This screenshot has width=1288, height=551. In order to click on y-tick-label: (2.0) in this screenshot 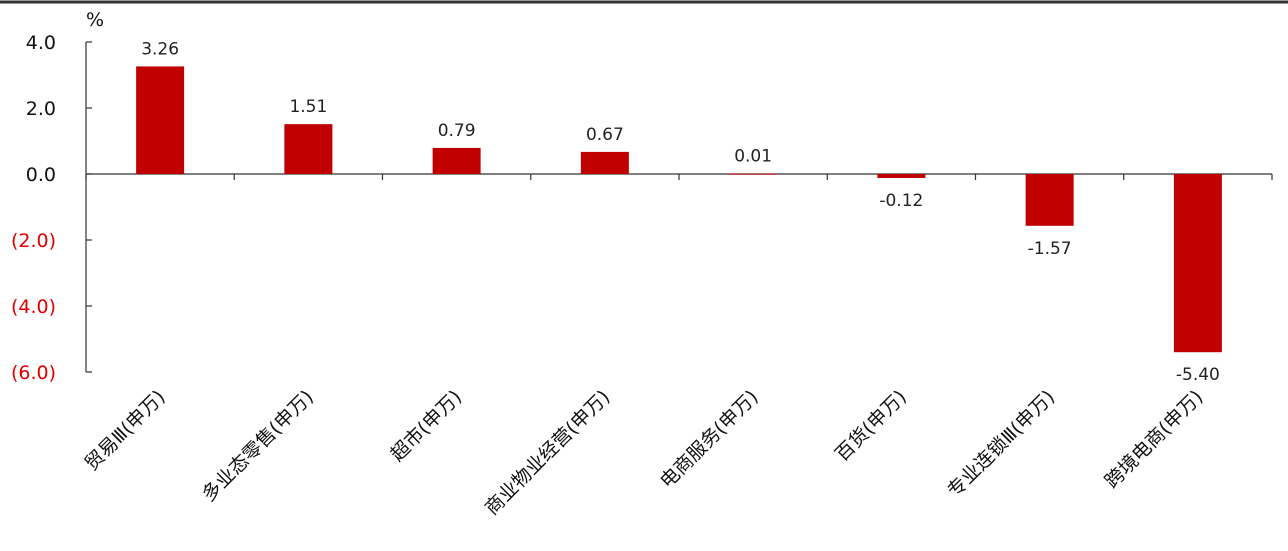, I will do `click(33, 241)`.